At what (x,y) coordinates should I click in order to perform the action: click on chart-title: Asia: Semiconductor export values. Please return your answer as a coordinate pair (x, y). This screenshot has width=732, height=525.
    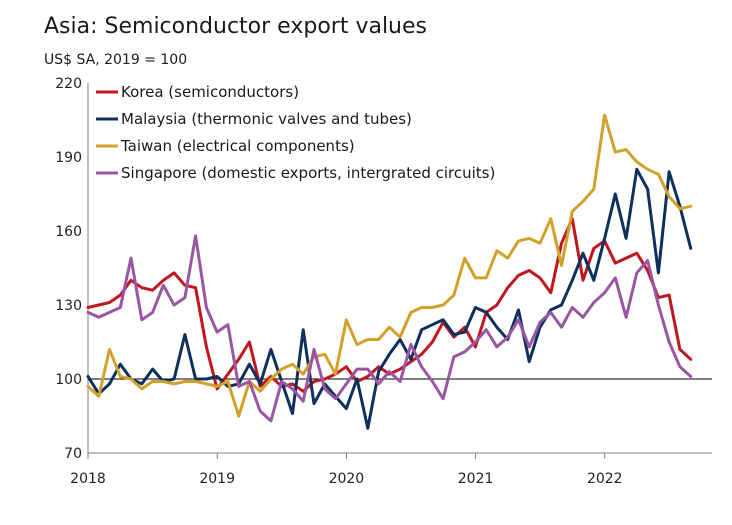
    Looking at the image, I should click on (235, 26).